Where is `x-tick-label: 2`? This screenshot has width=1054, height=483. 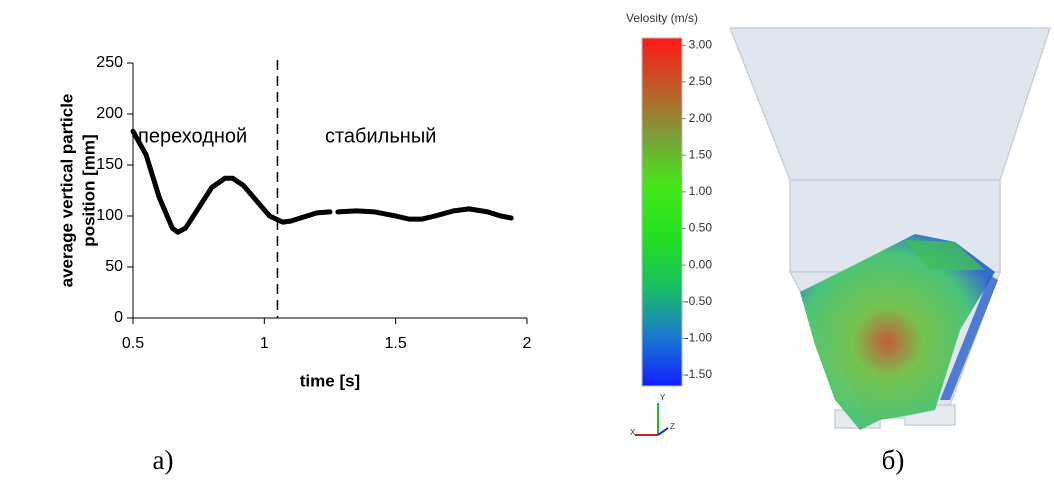 x-tick-label: 2 is located at coordinates (527, 343).